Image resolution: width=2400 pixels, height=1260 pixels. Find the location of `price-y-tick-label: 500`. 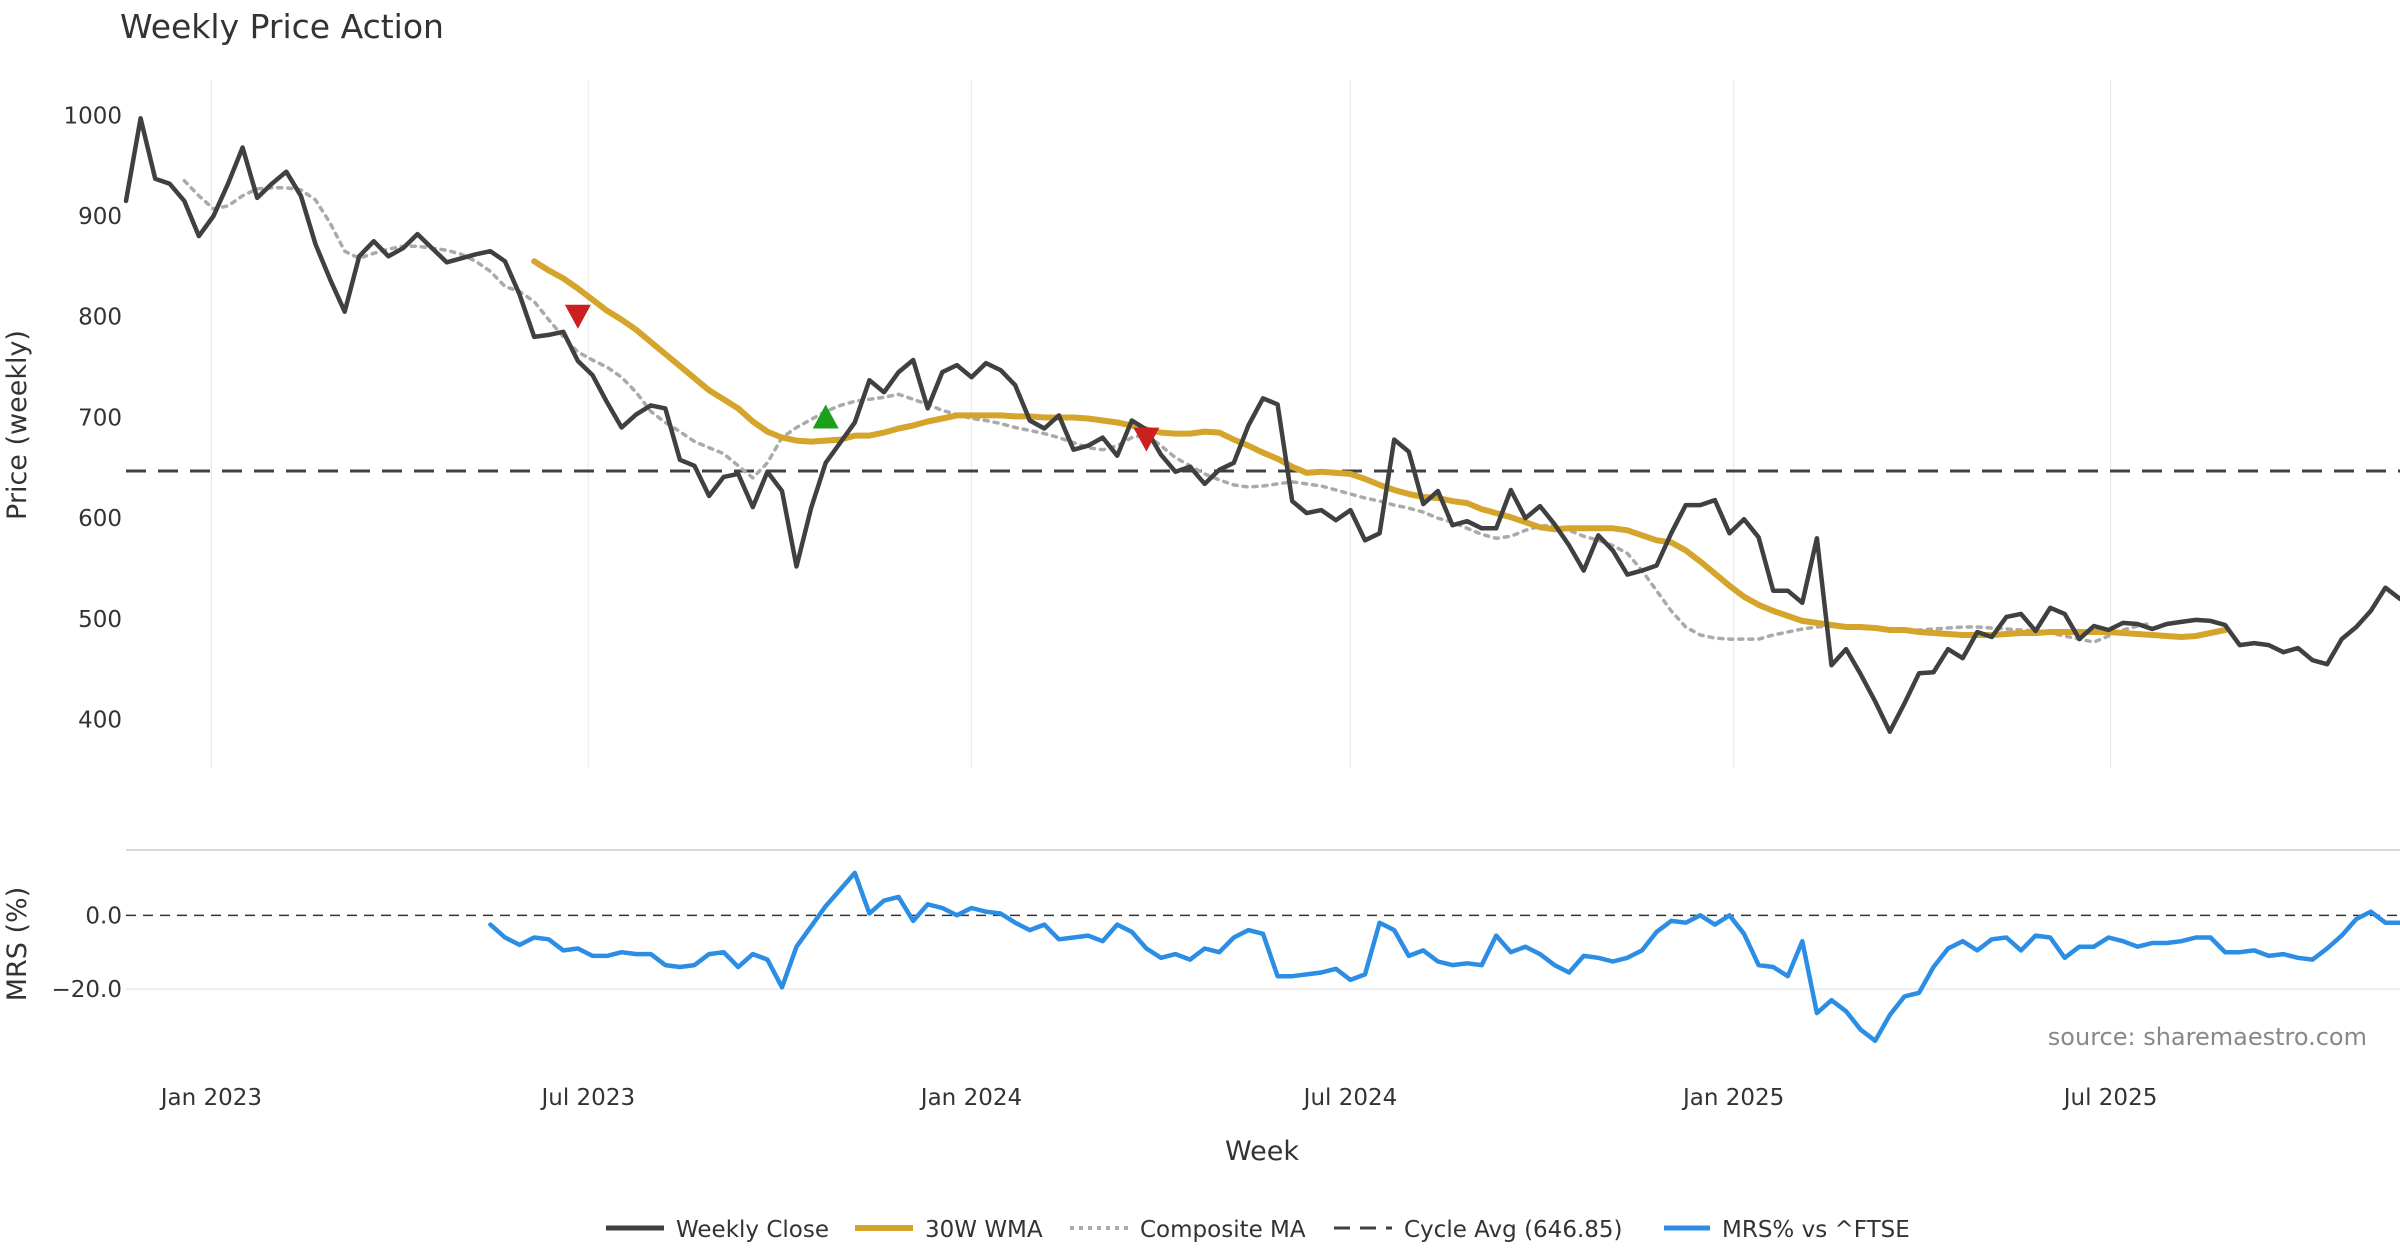

price-y-tick-label: 500 is located at coordinates (100, 620).